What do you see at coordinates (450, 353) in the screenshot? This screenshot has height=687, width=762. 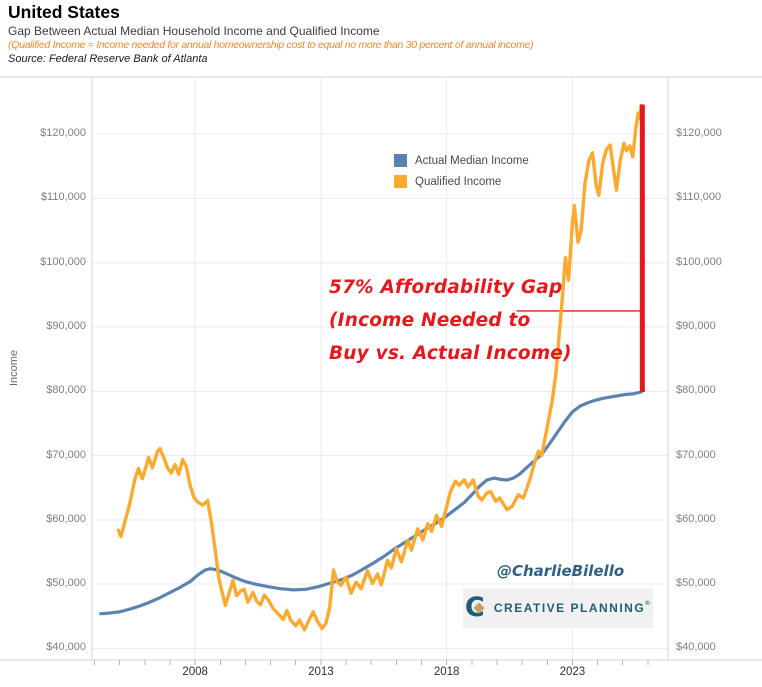 I see `gap-annotation-line3: Buy vs. Actual Income)` at bounding box center [450, 353].